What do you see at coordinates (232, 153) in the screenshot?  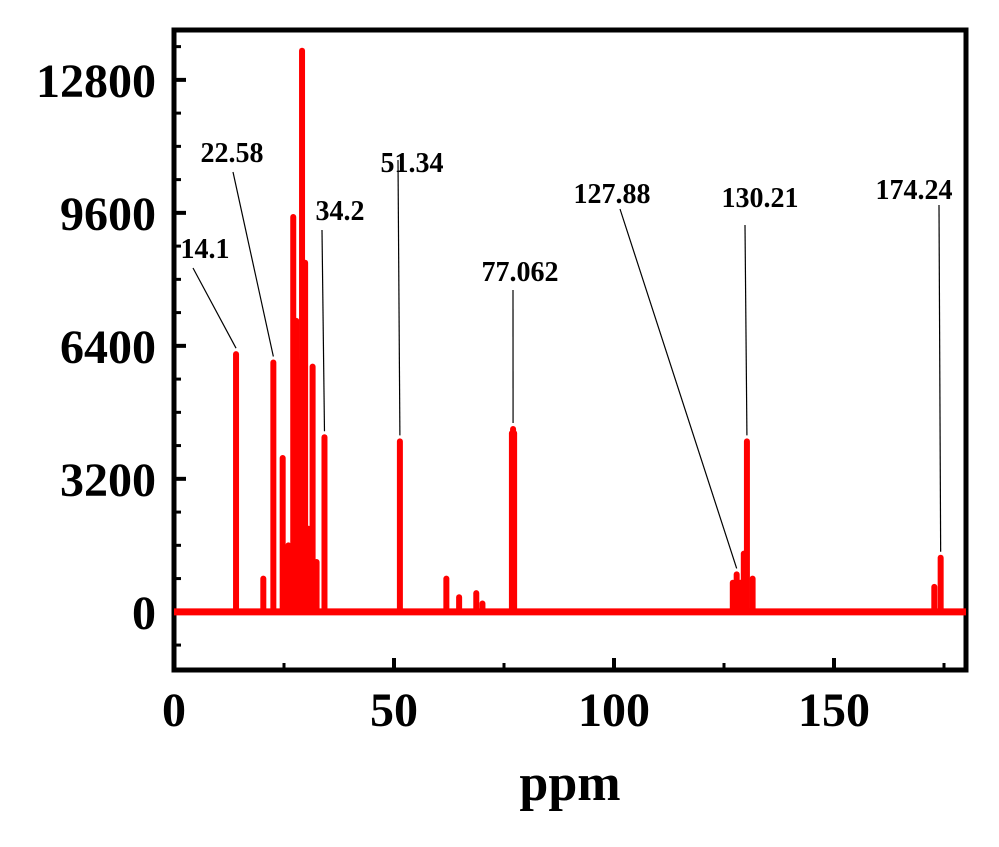 I see `peak-label: 22.58` at bounding box center [232, 153].